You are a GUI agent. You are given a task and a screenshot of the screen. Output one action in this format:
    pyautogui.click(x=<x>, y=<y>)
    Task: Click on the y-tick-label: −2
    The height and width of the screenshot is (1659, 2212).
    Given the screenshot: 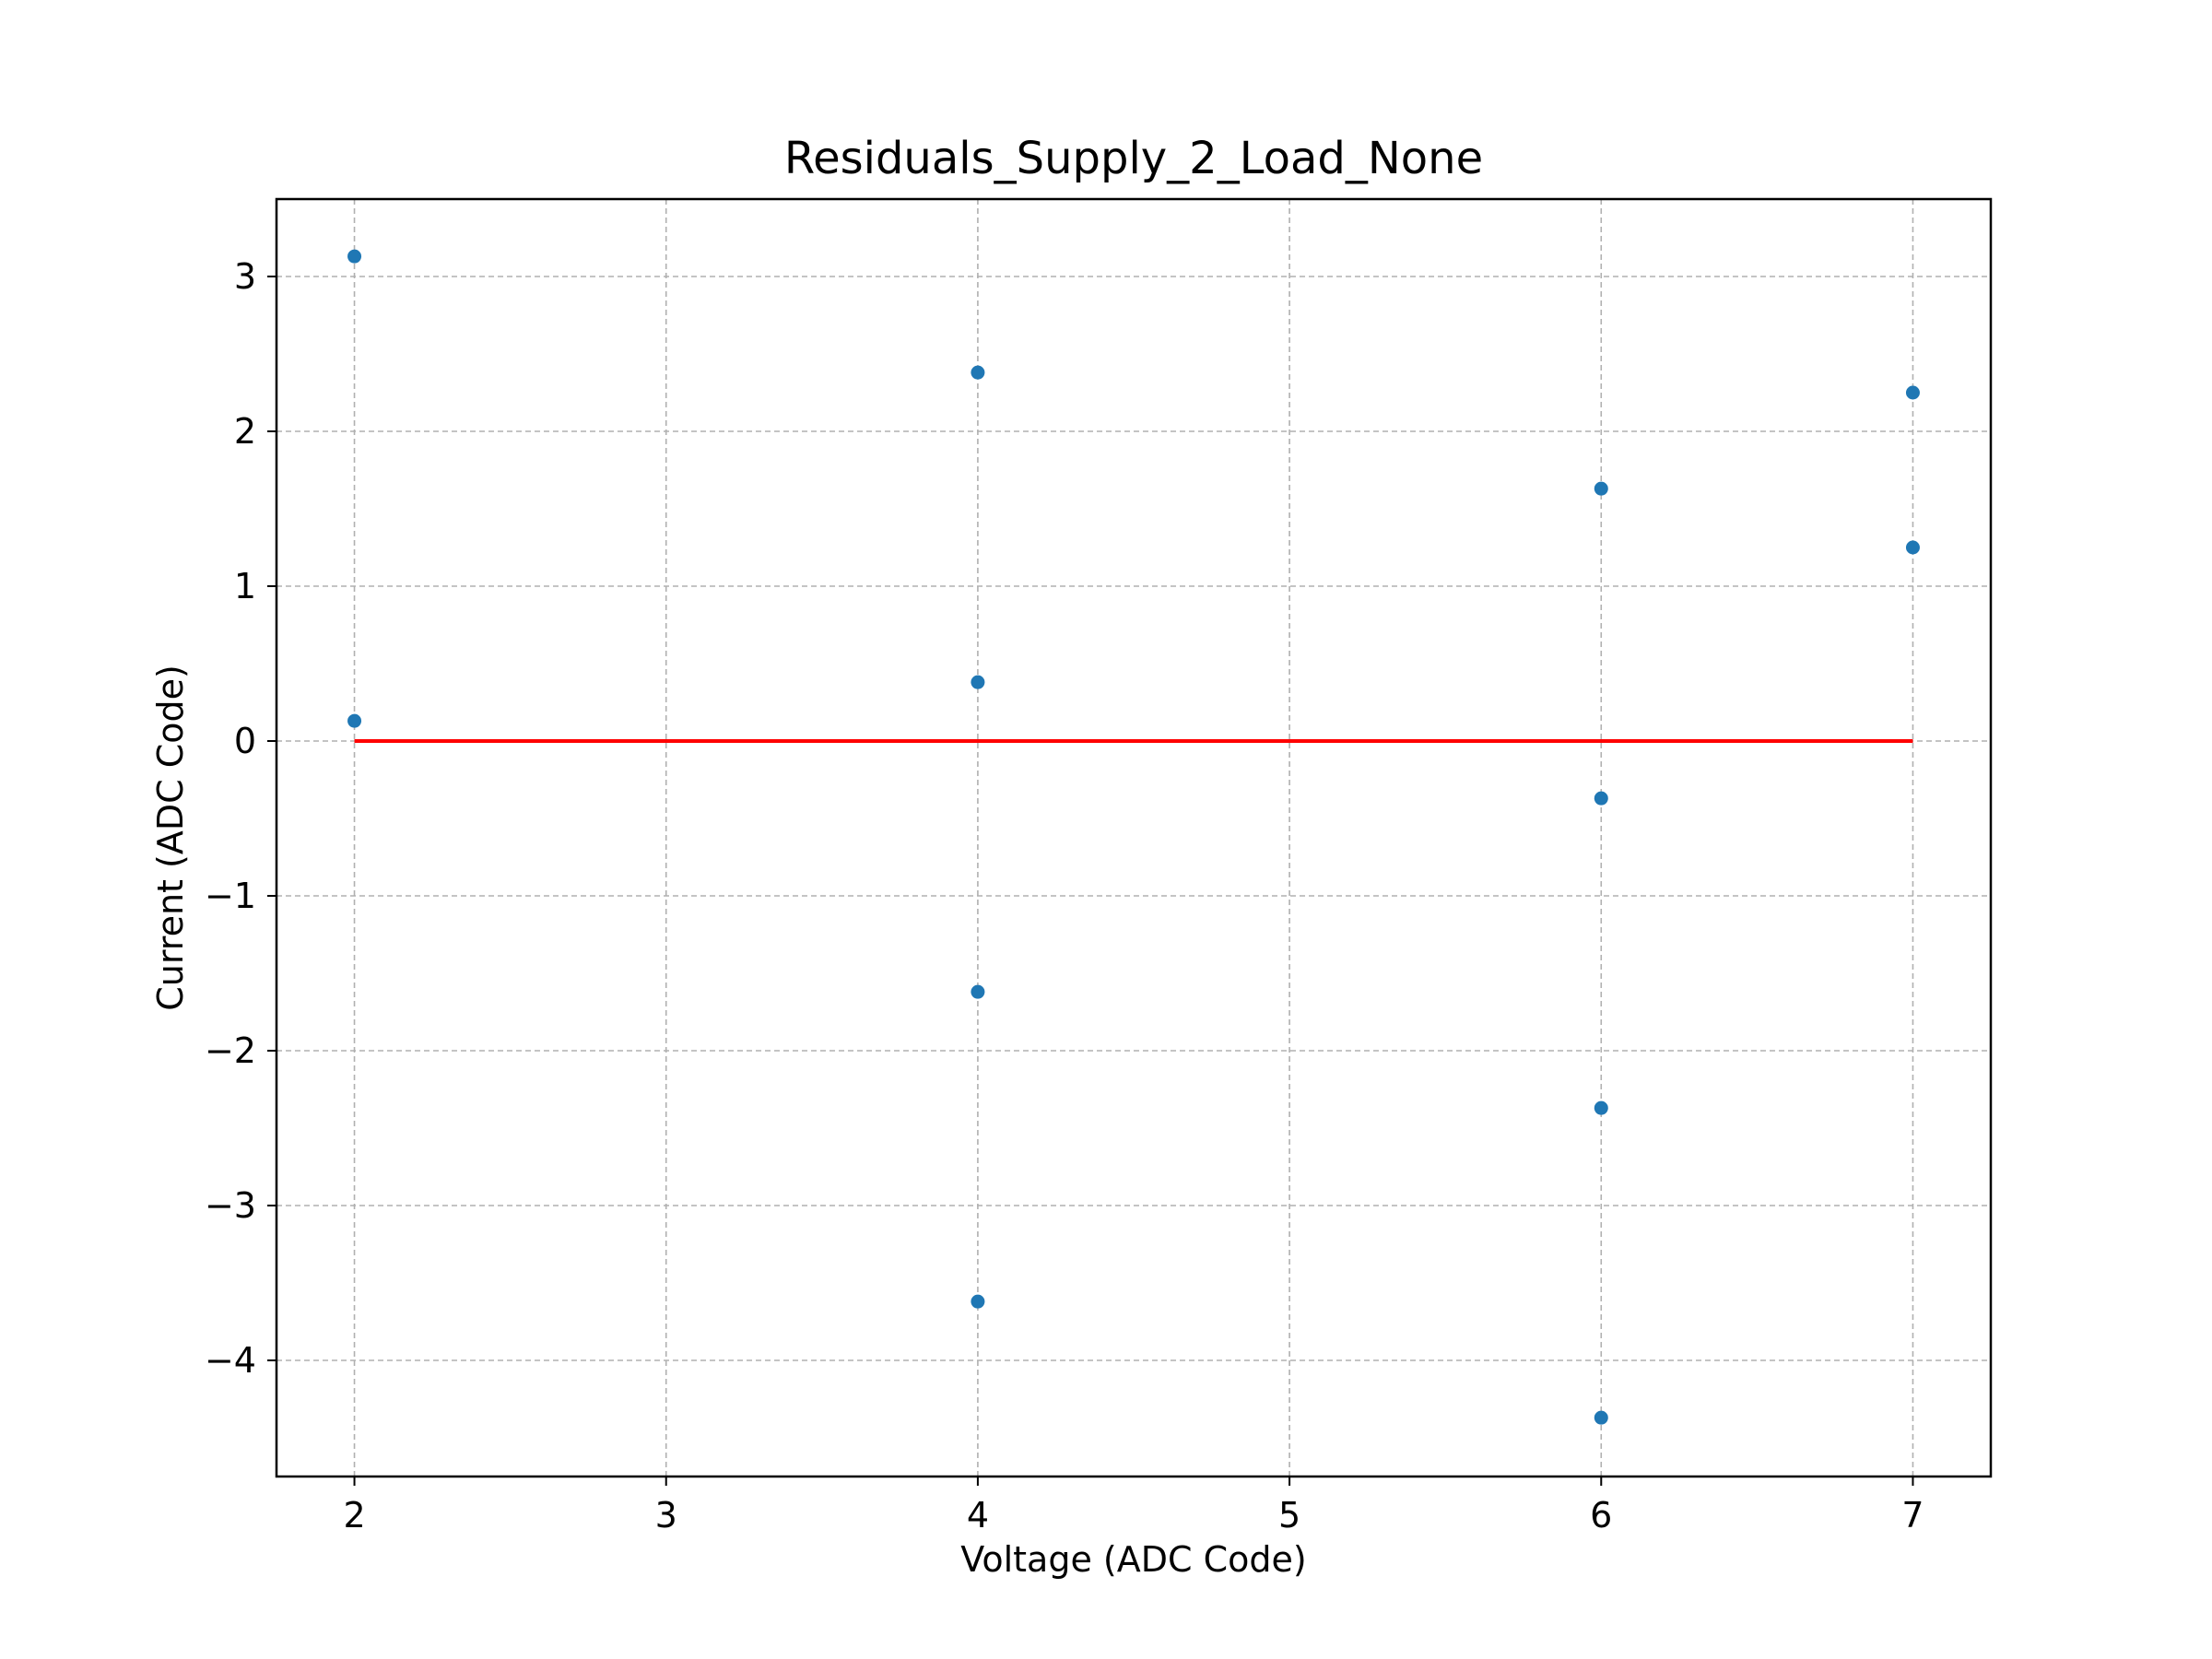 What is the action you would take?
    pyautogui.click(x=230, y=1050)
    